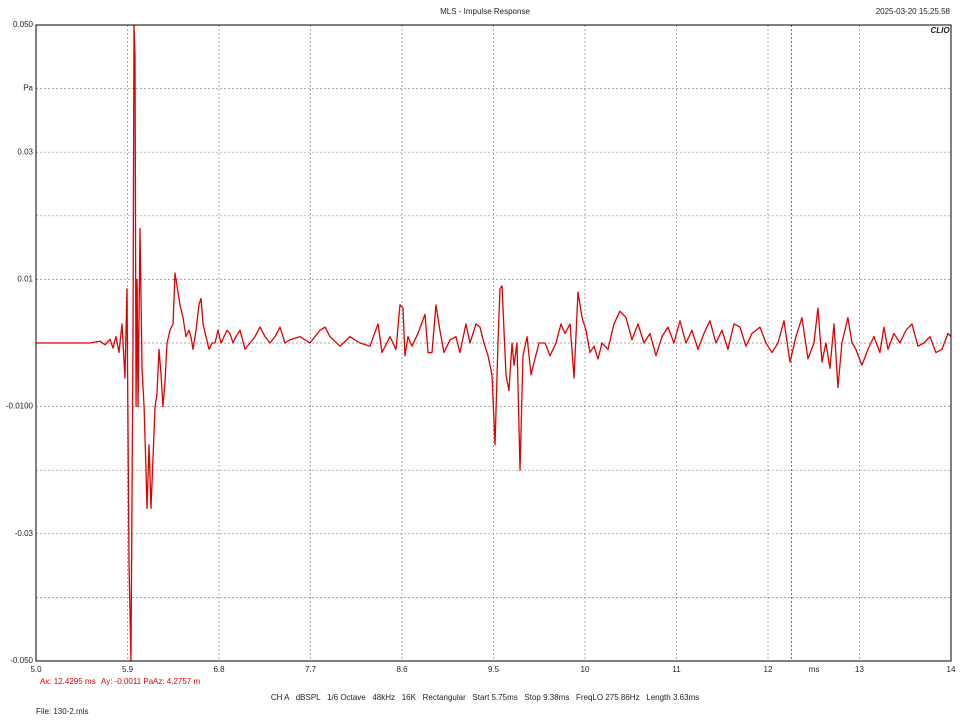 The image size is (970, 728). Describe the element at coordinates (485, 11) in the screenshot. I see `chart-title: MLS - Impulse Response` at that location.